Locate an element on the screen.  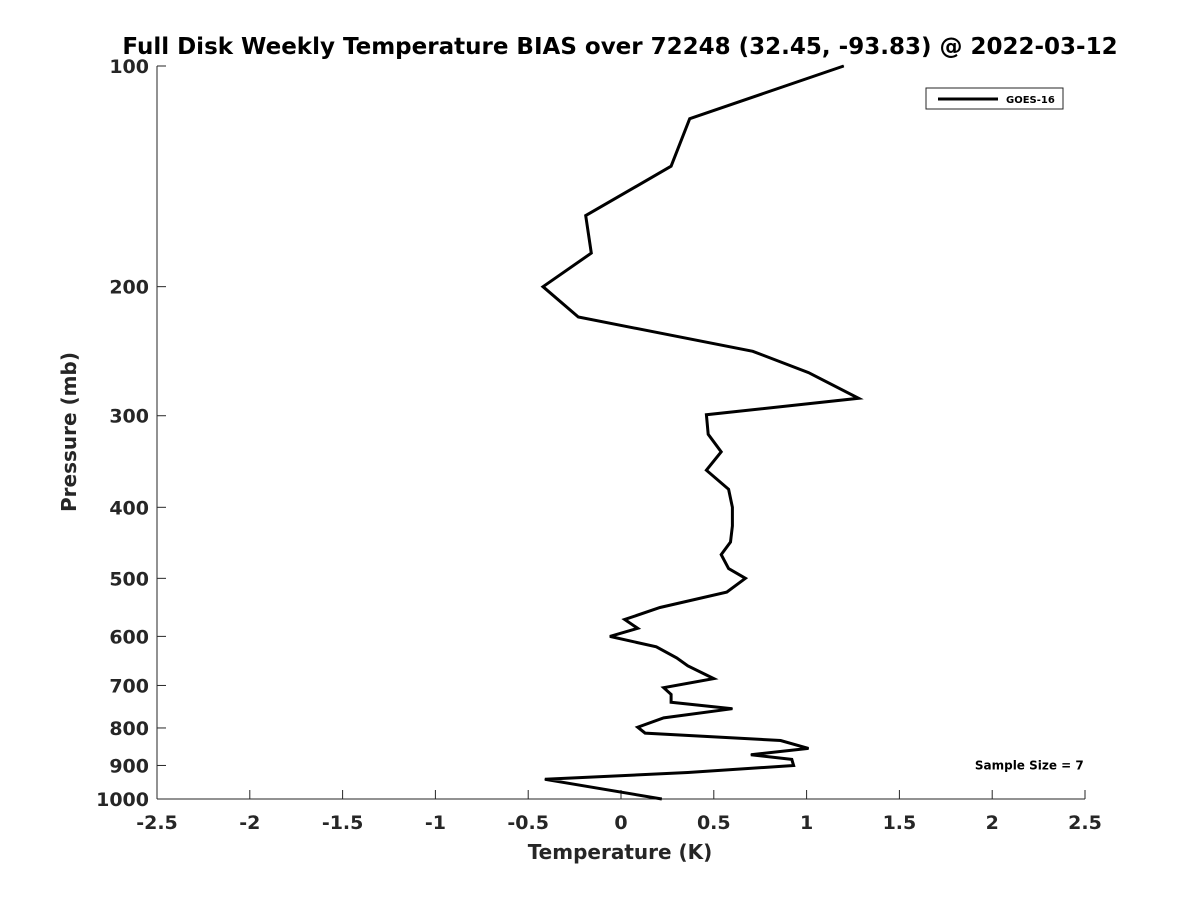
sample-size-annotation: Sample Size = 7 is located at coordinates (1029, 765).